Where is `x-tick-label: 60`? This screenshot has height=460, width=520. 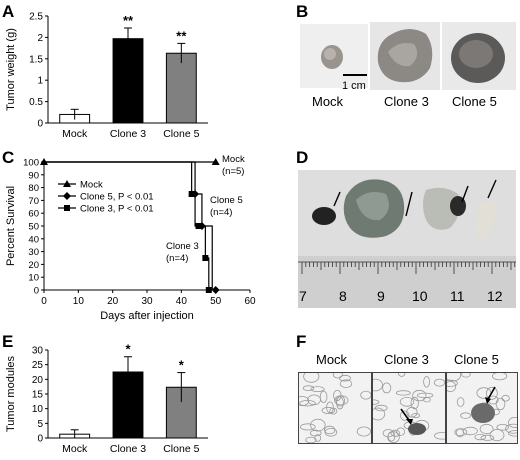 x-tick-label: 60 is located at coordinates (250, 301).